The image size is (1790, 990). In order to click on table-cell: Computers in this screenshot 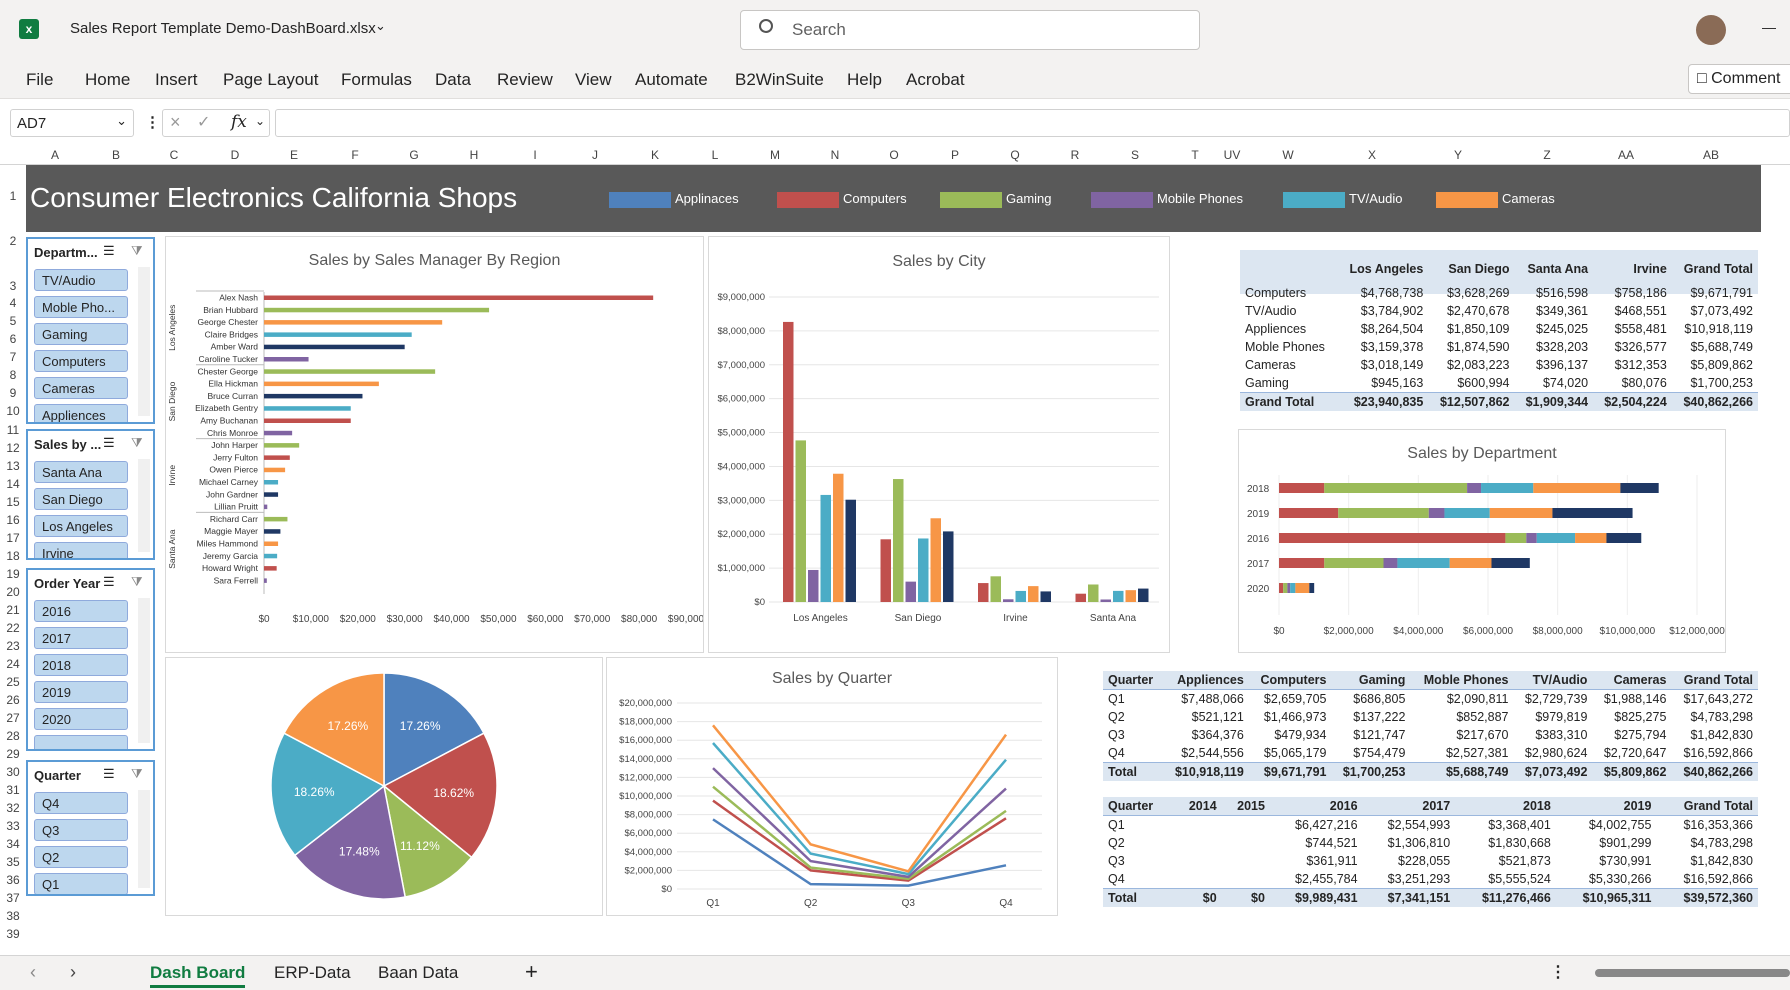, I will do `click(1276, 293)`.